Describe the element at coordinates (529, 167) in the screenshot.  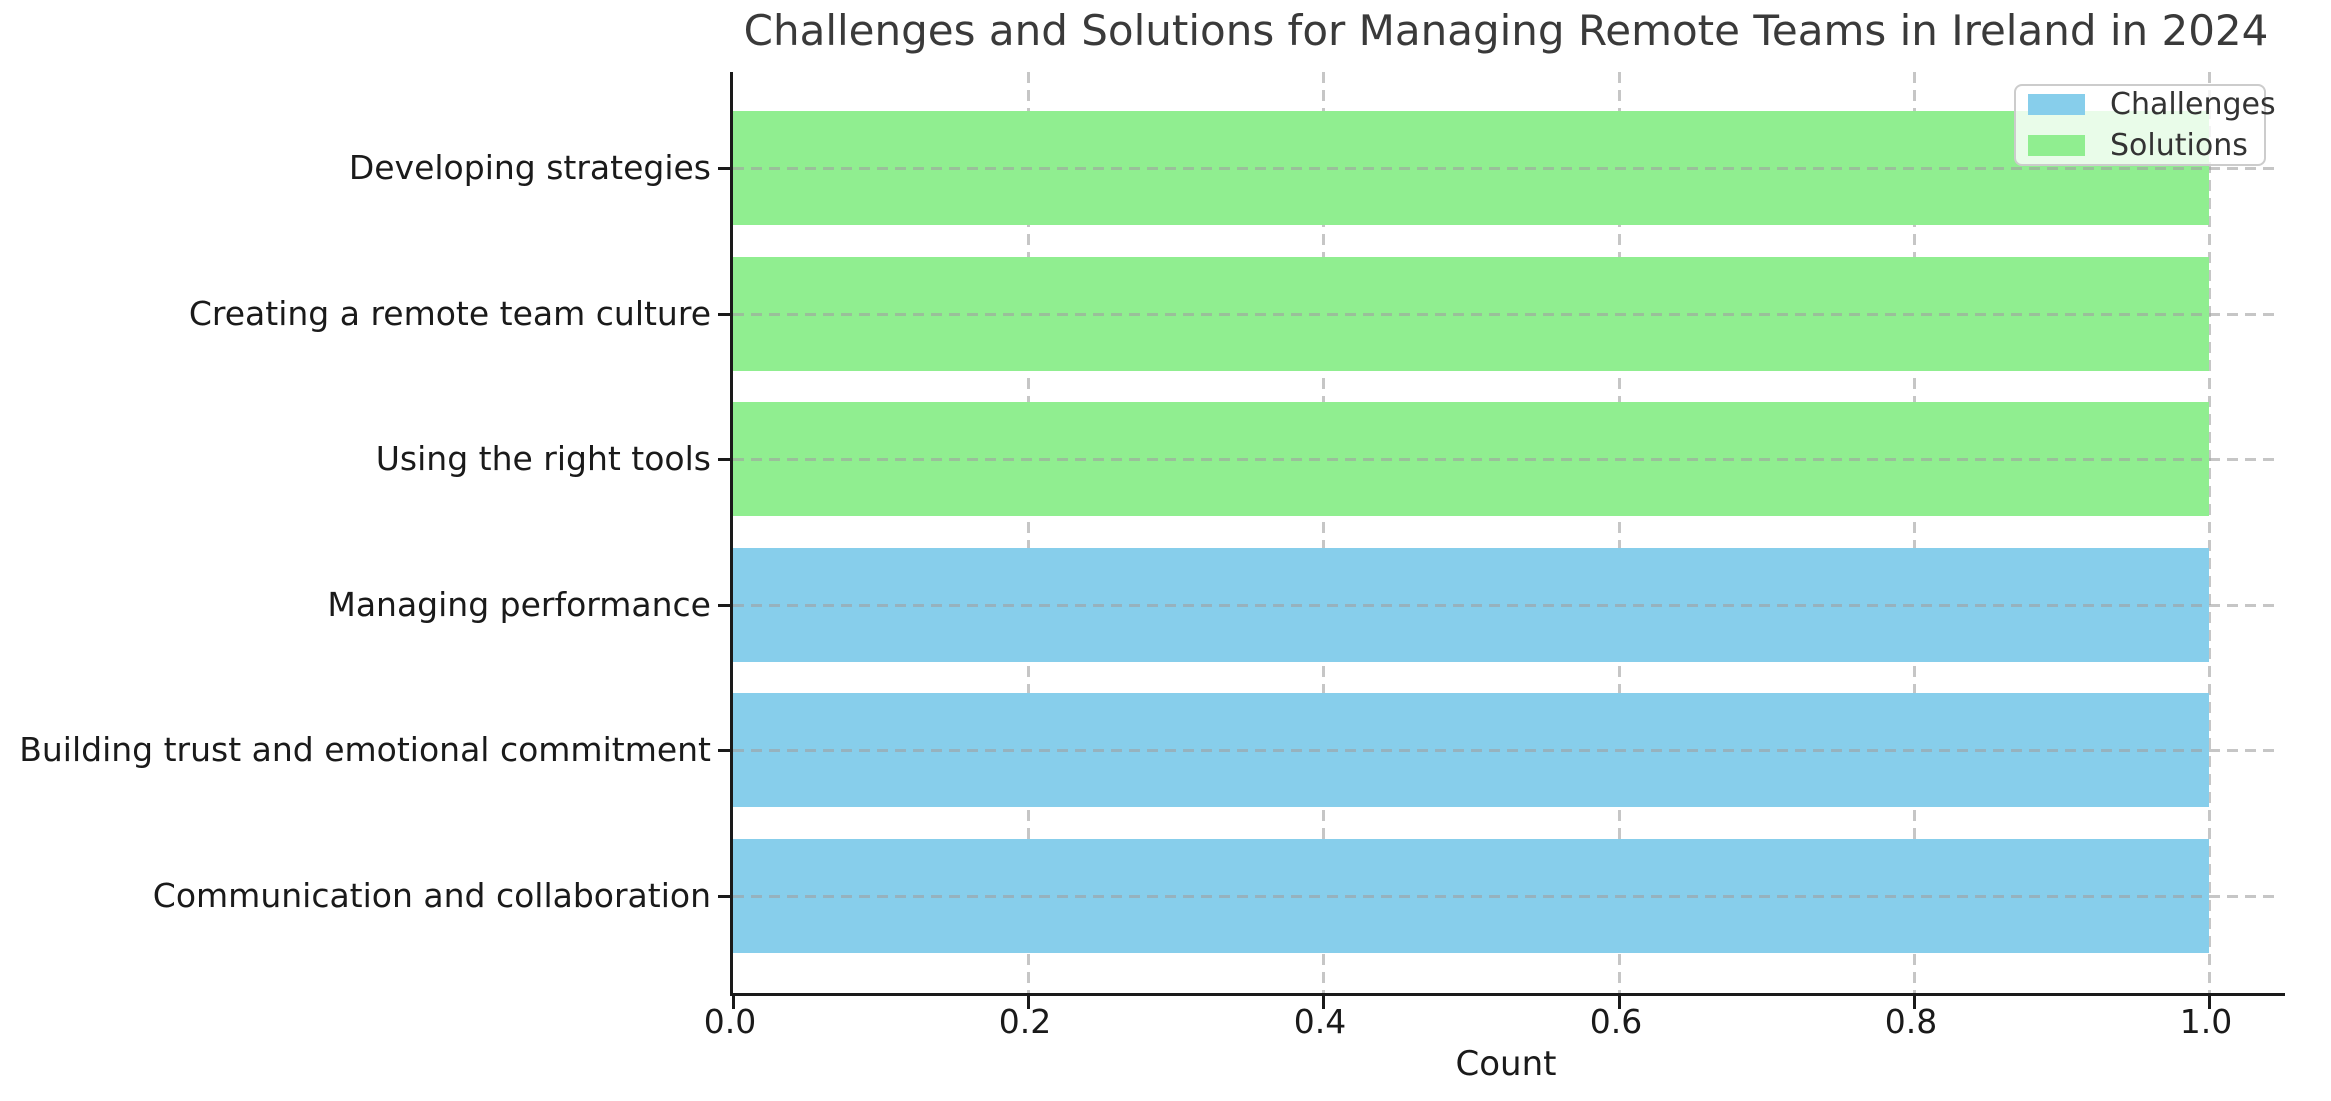
I see `y-tick-label-developing-strategies: Developing strategies` at that location.